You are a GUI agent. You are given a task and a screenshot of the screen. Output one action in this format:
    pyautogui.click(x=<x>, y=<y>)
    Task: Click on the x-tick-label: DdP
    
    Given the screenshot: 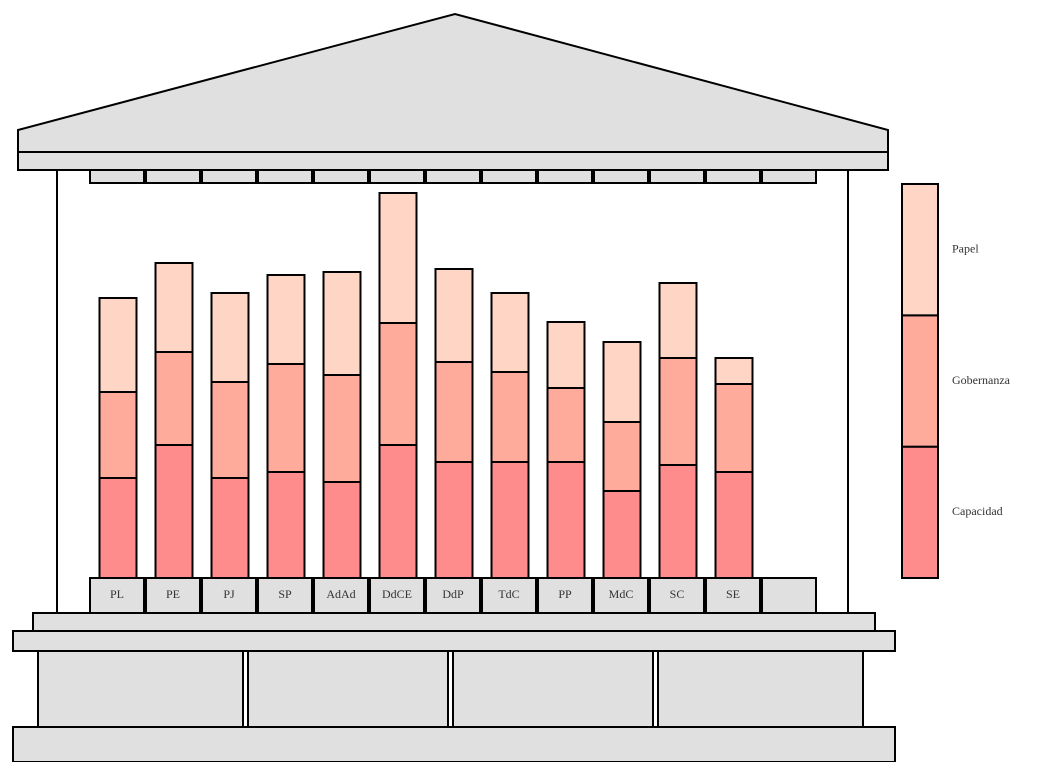 What is the action you would take?
    pyautogui.click(x=453, y=594)
    